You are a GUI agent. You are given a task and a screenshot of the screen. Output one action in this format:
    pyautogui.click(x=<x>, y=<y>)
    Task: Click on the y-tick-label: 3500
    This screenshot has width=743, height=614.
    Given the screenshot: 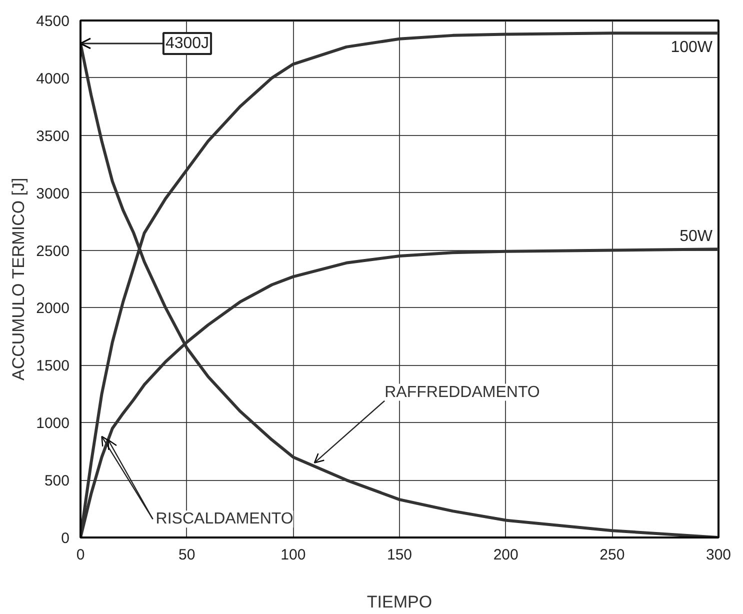 What is the action you would take?
    pyautogui.click(x=53, y=136)
    